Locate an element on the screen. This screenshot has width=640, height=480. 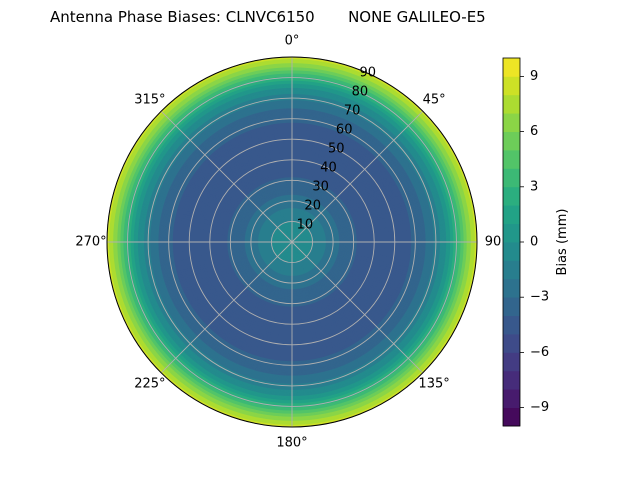
r-tick-label: 50 is located at coordinates (336, 149).